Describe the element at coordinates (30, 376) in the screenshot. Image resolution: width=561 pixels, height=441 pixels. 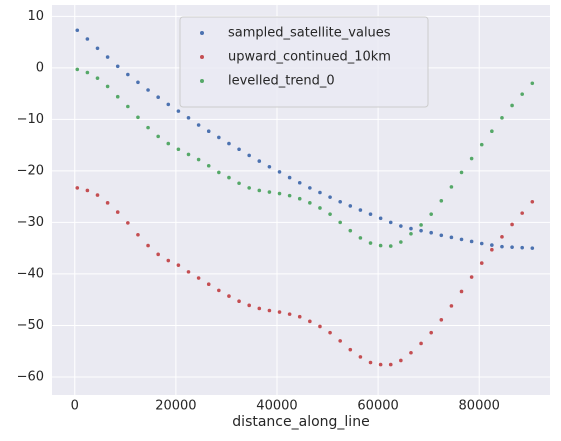
I see `y-tick-label: −60` at that location.